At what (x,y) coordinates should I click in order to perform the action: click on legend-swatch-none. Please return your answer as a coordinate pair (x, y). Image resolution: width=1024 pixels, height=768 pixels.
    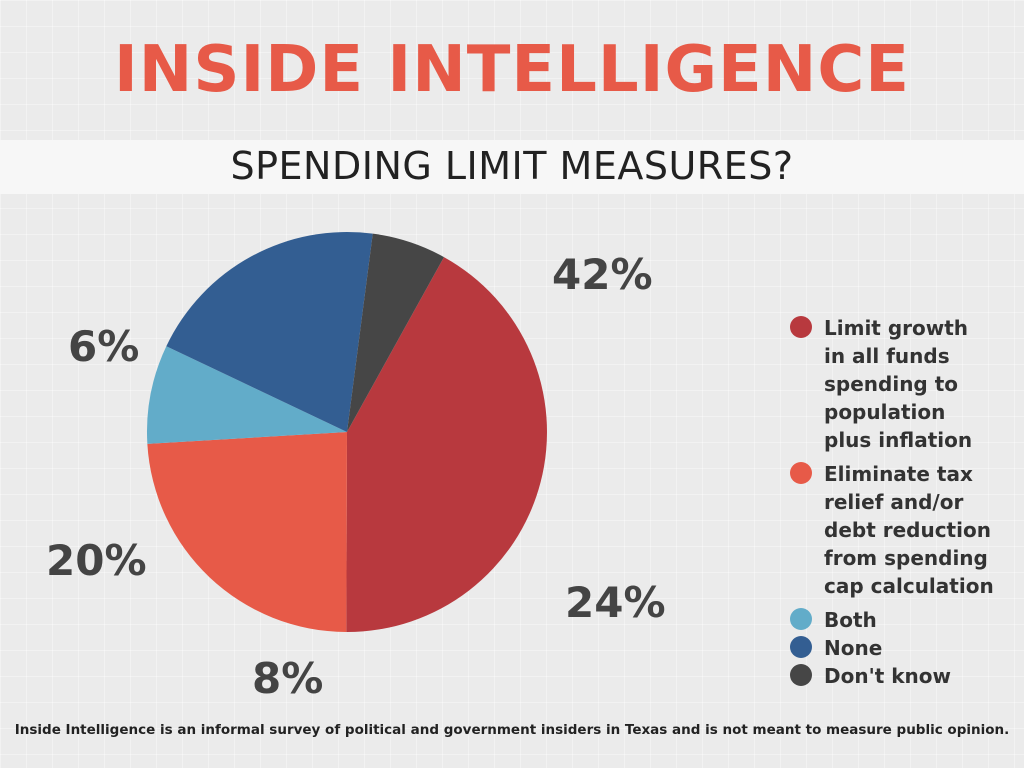
    Looking at the image, I should click on (801, 647).